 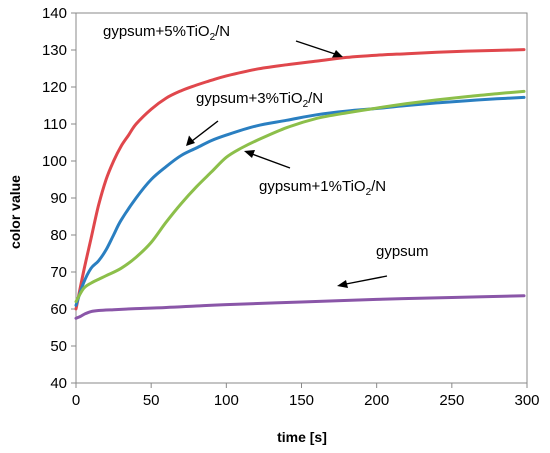 I want to click on series-line-gypsum, so click(x=300, y=307).